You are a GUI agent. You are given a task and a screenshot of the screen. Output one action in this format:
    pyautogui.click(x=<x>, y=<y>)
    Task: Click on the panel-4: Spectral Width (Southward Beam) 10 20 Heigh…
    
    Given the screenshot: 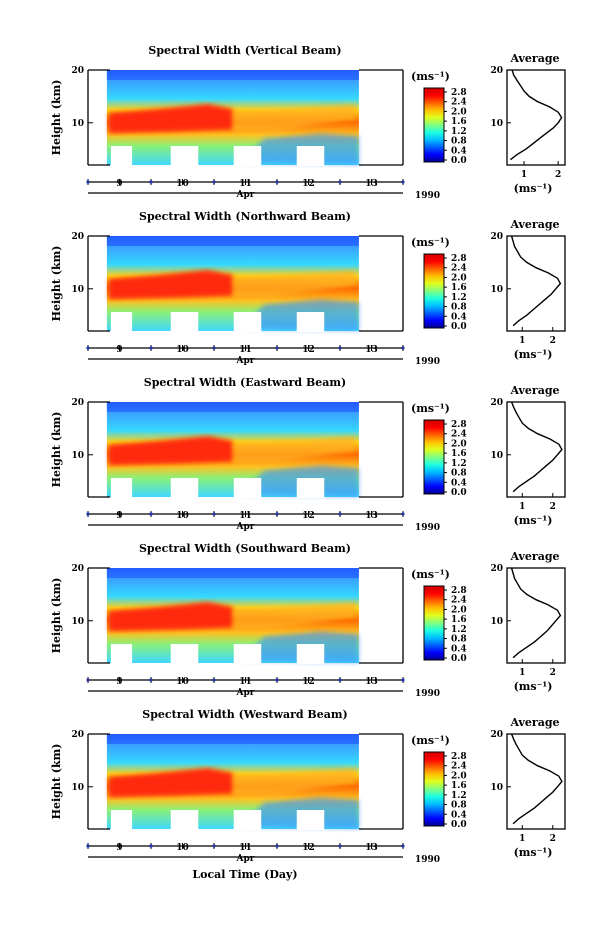 What is the action you would take?
    pyautogui.click(x=308, y=620)
    